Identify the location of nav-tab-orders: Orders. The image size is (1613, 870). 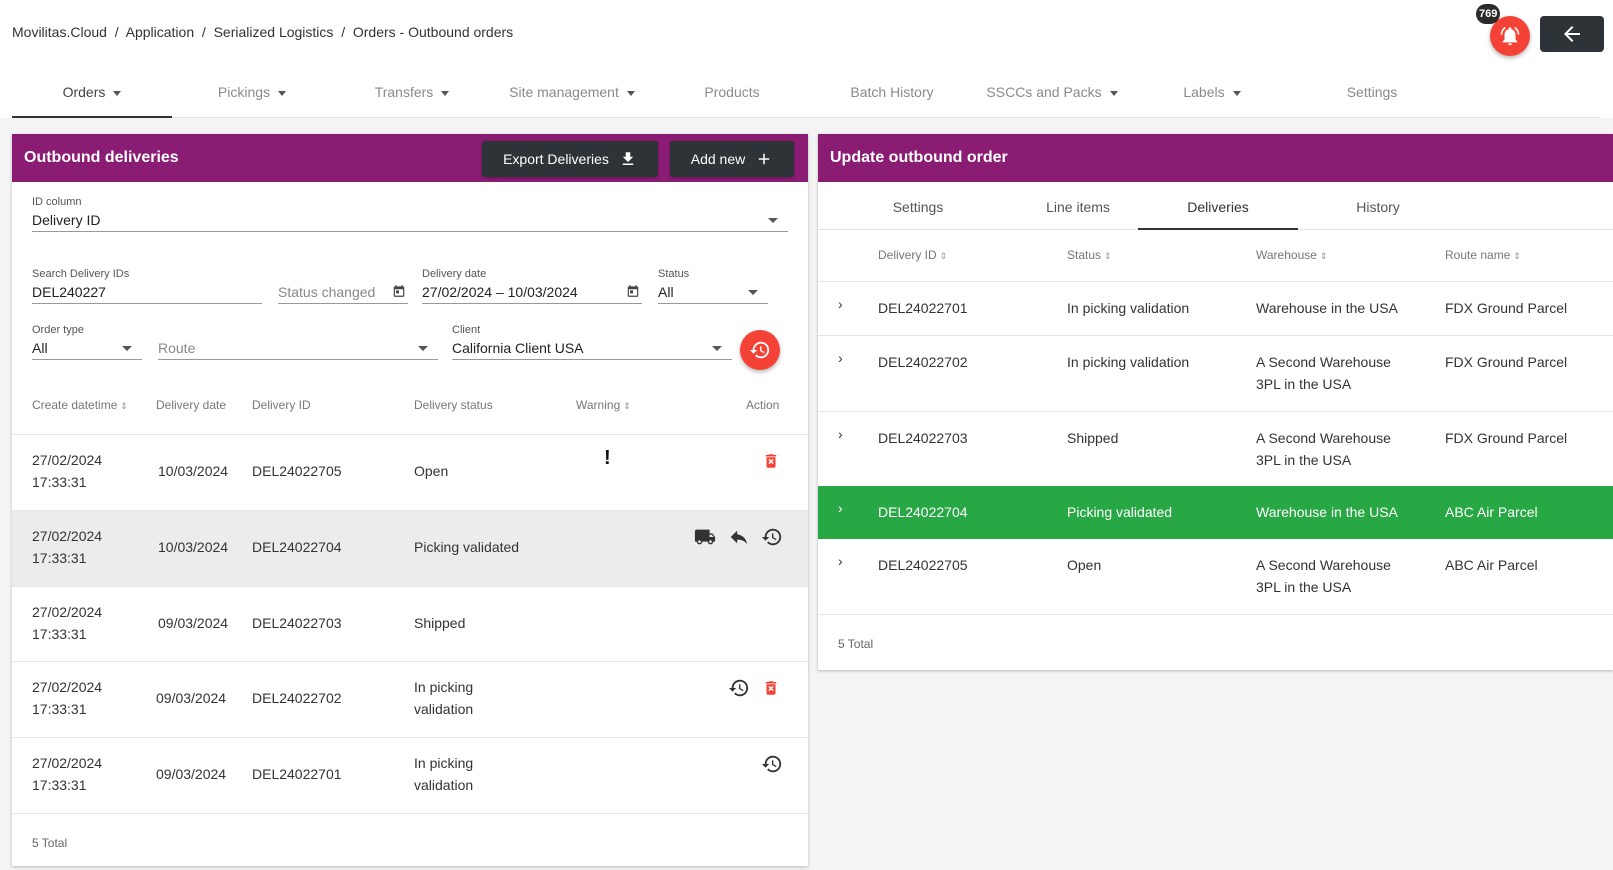
(92, 98).